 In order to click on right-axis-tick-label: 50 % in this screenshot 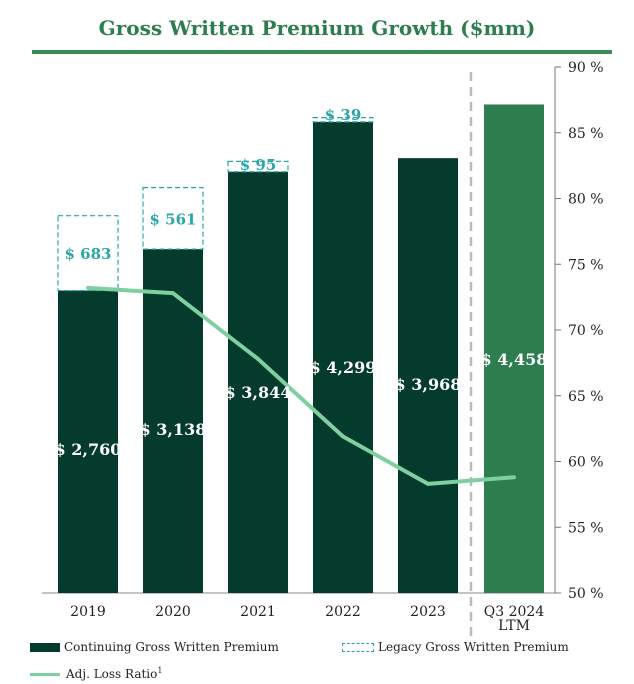, I will do `click(586, 594)`.